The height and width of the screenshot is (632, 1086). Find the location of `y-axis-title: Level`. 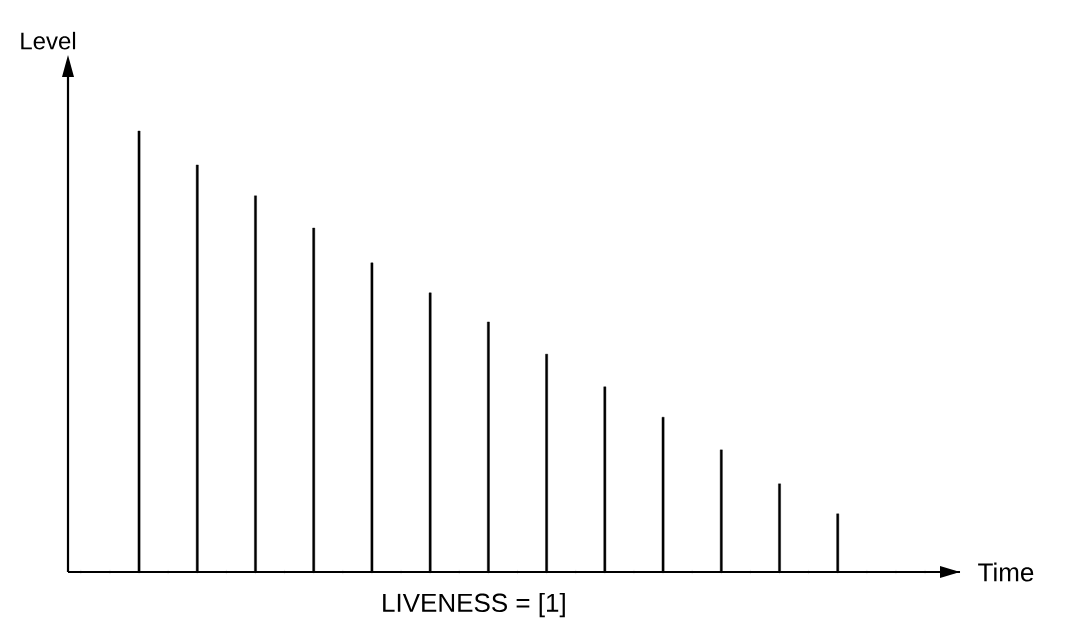

y-axis-title: Level is located at coordinates (48, 40).